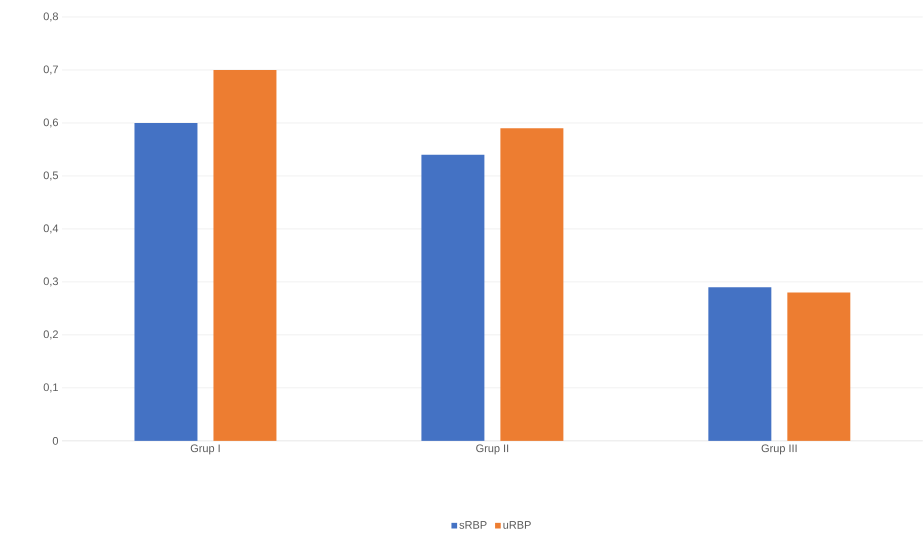  What do you see at coordinates (51, 229) in the screenshot?
I see `y-tick-label: 0,4` at bounding box center [51, 229].